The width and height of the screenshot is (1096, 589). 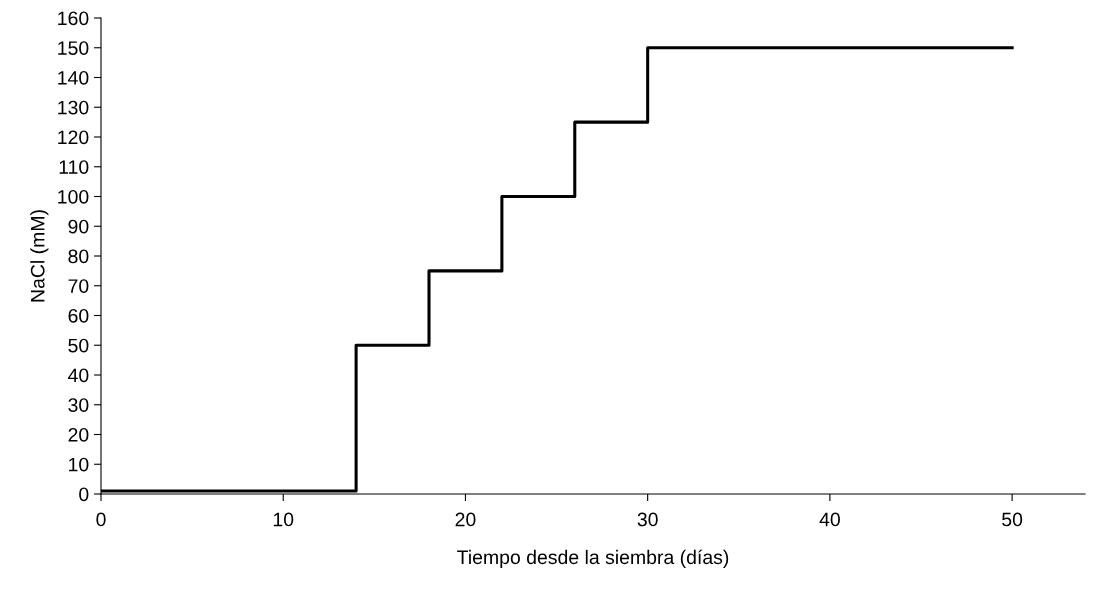 I want to click on y-tick-label: 110, so click(x=74, y=167).